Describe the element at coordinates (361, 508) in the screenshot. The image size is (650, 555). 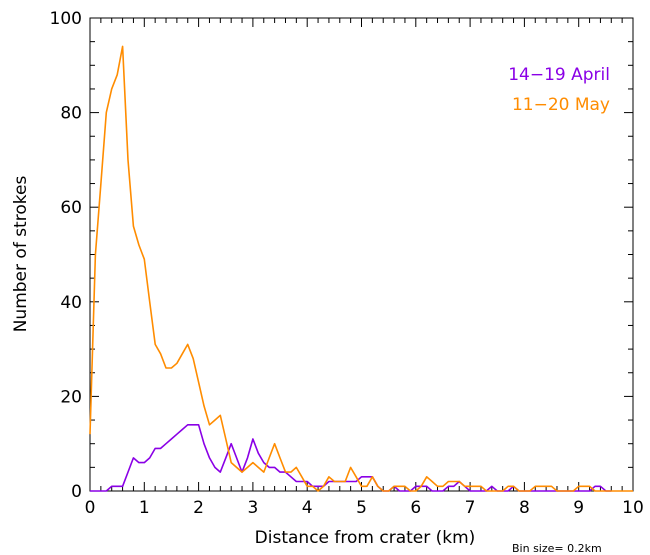
I see `x-tick-label: 5` at that location.